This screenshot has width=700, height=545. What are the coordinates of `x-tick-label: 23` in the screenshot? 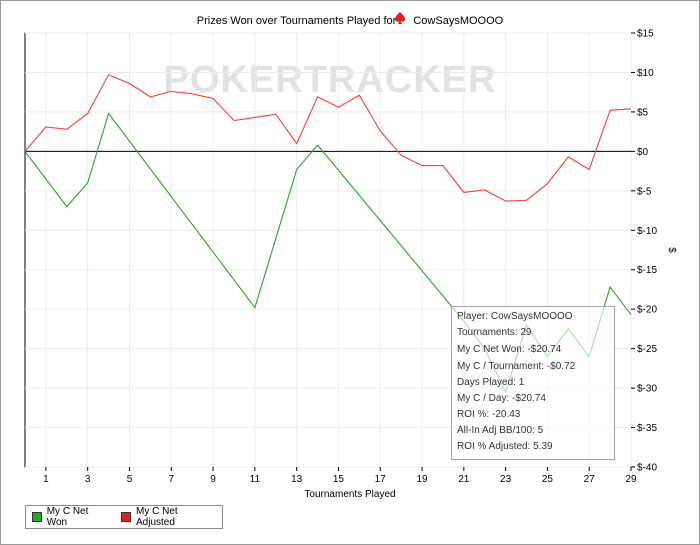 It's located at (506, 479).